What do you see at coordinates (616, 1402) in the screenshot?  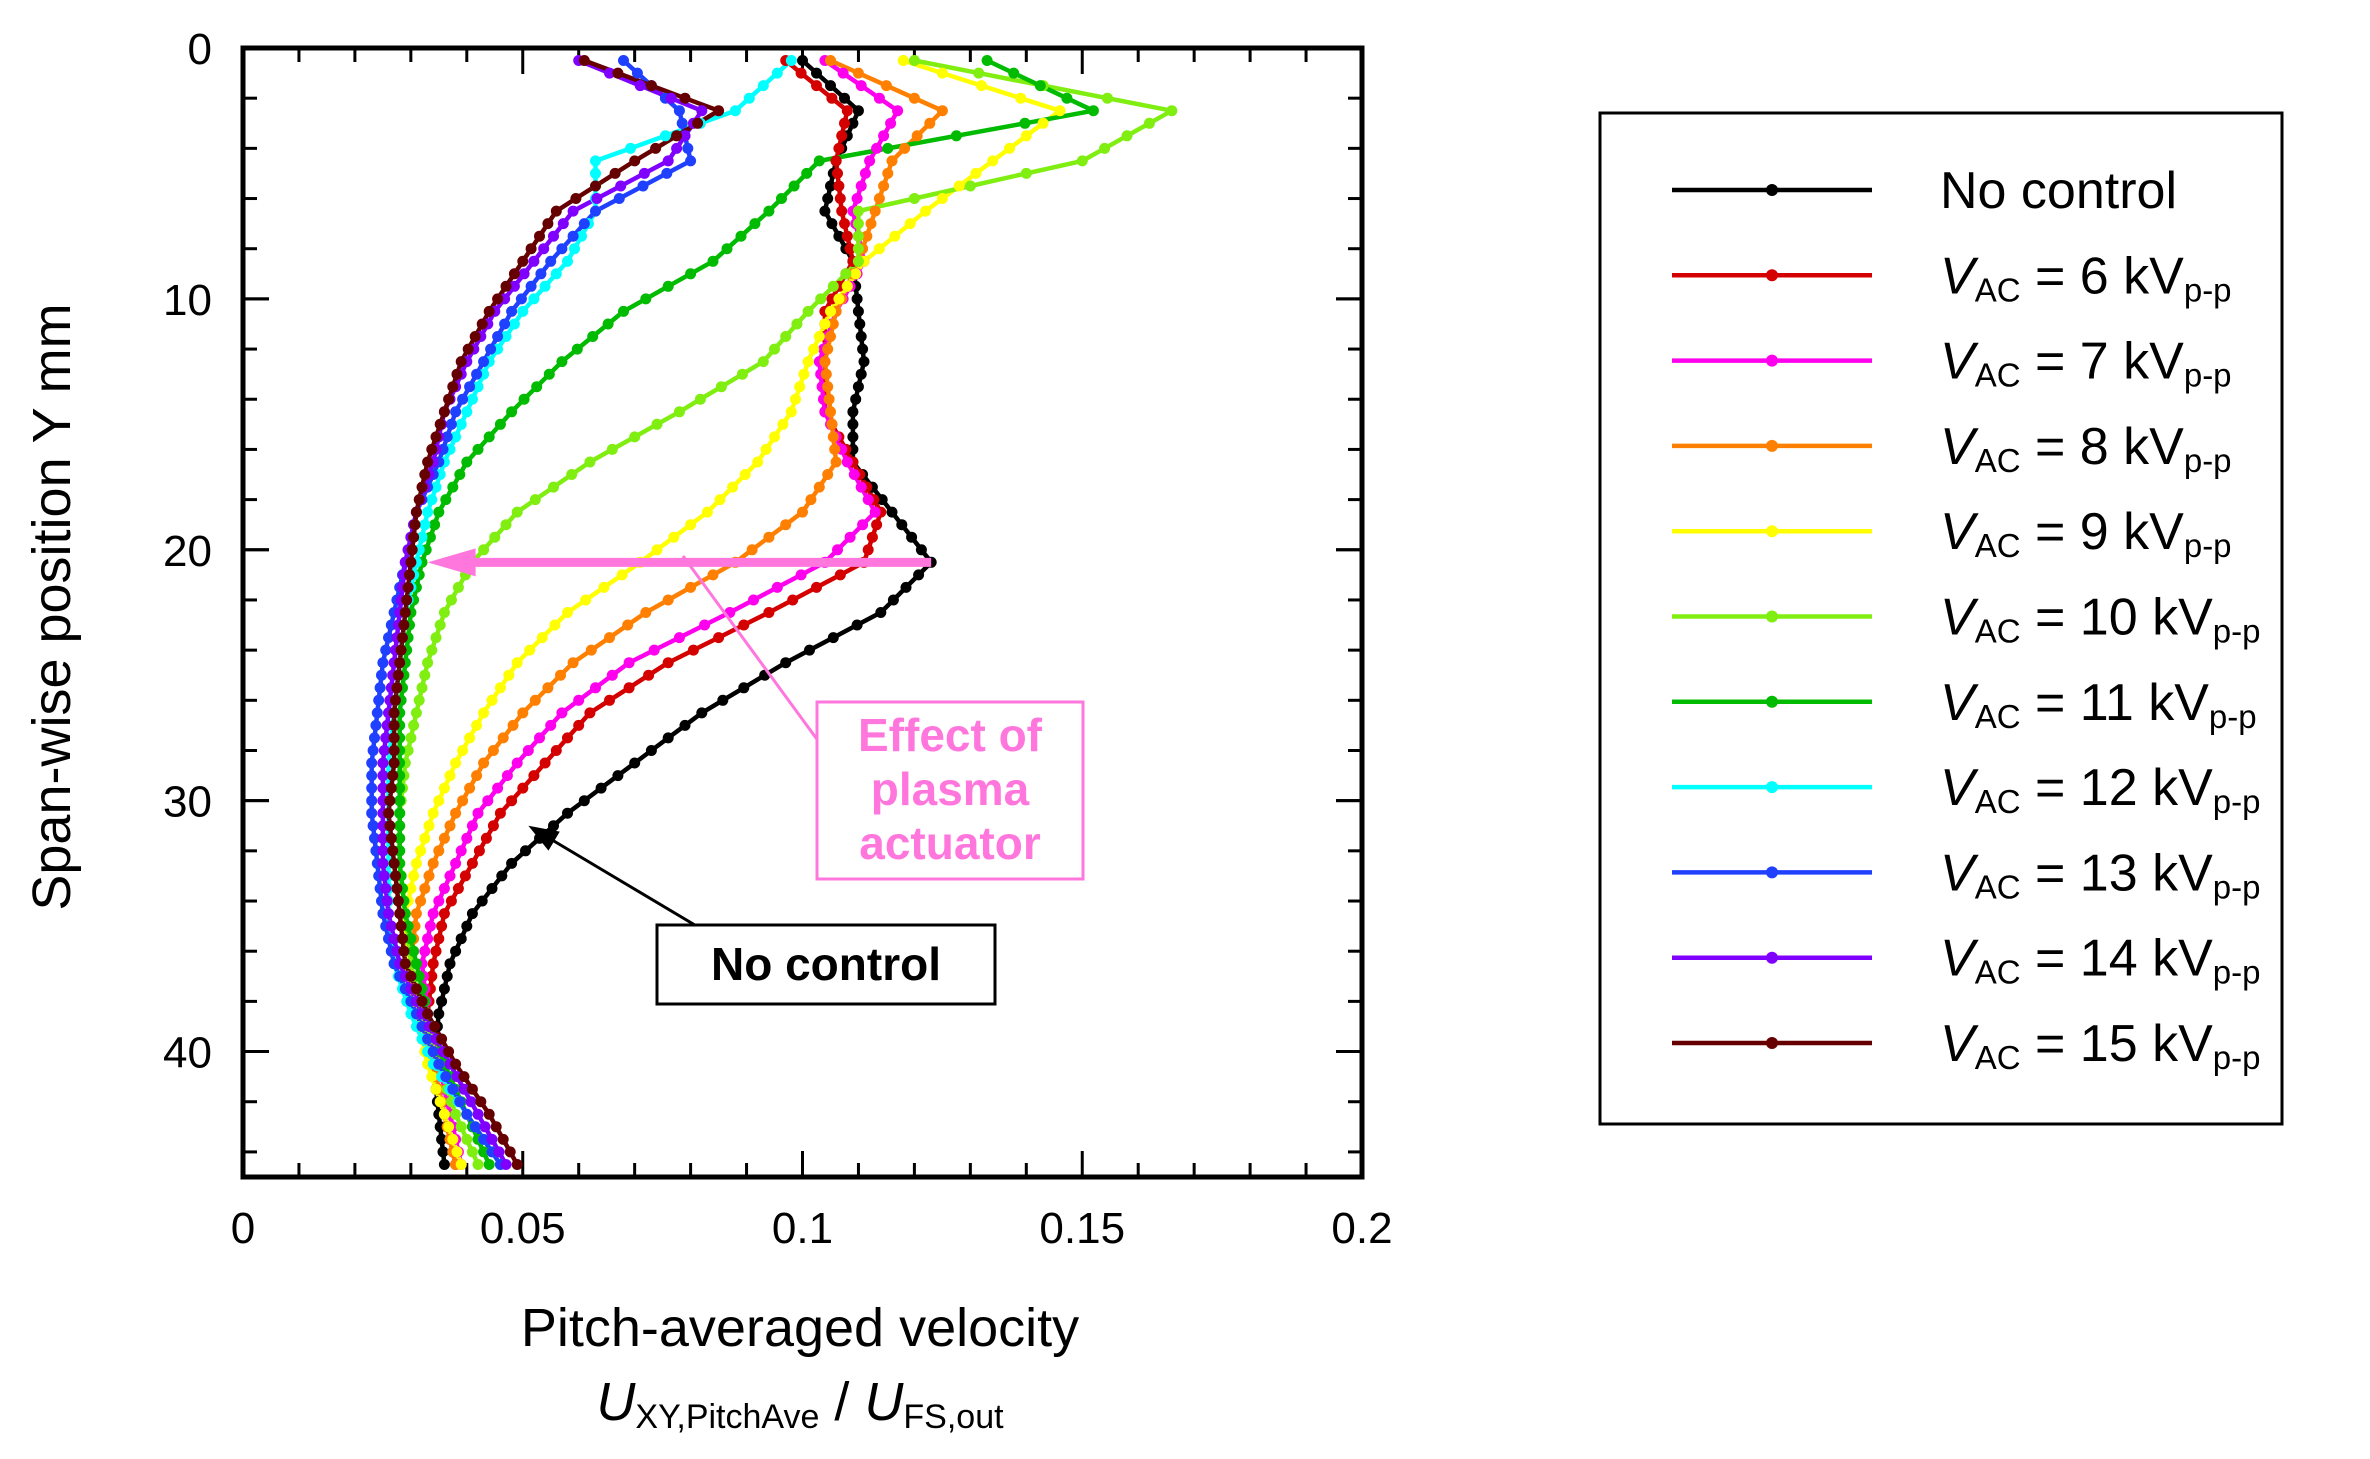 I see `formula-num-main: U` at bounding box center [616, 1402].